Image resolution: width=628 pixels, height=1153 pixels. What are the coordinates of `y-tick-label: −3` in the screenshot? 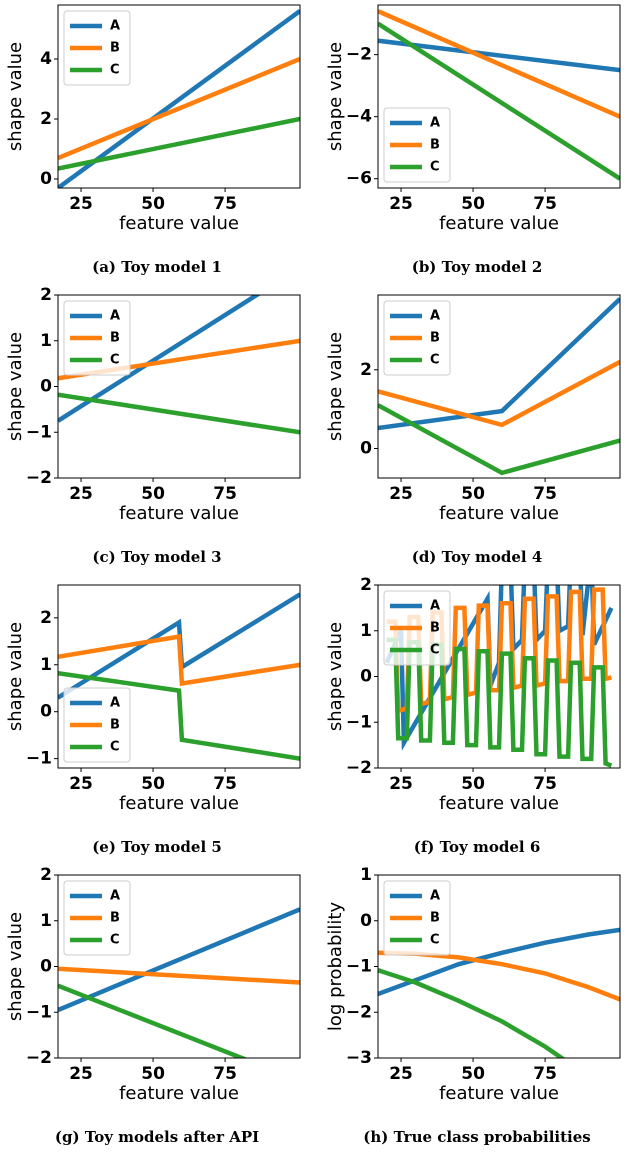 It's located at (359, 1058).